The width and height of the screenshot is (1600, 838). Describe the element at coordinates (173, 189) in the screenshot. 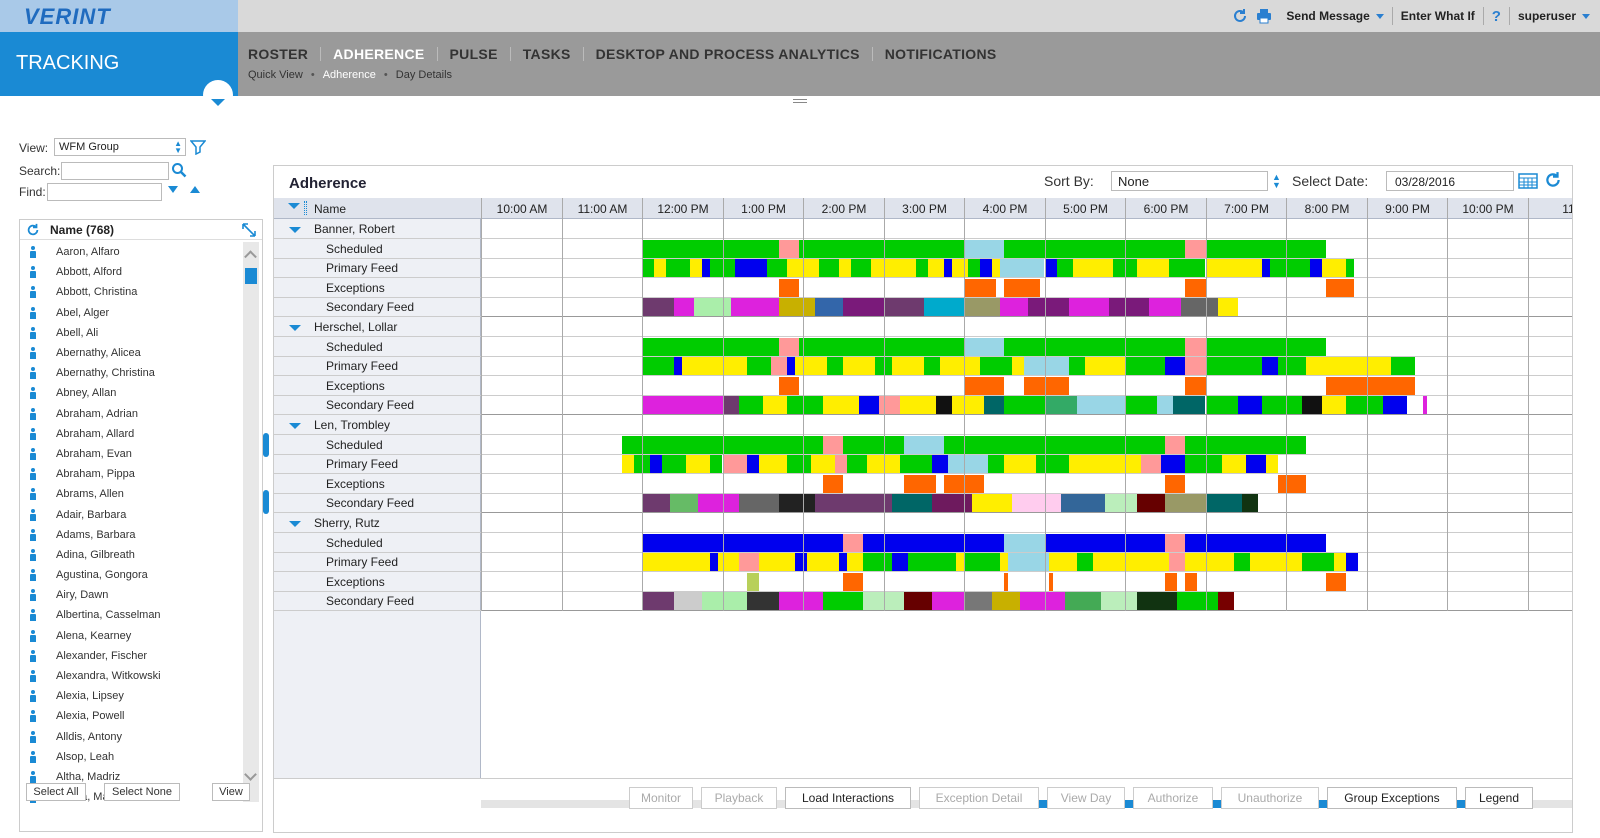

I see `find-next-icon` at that location.